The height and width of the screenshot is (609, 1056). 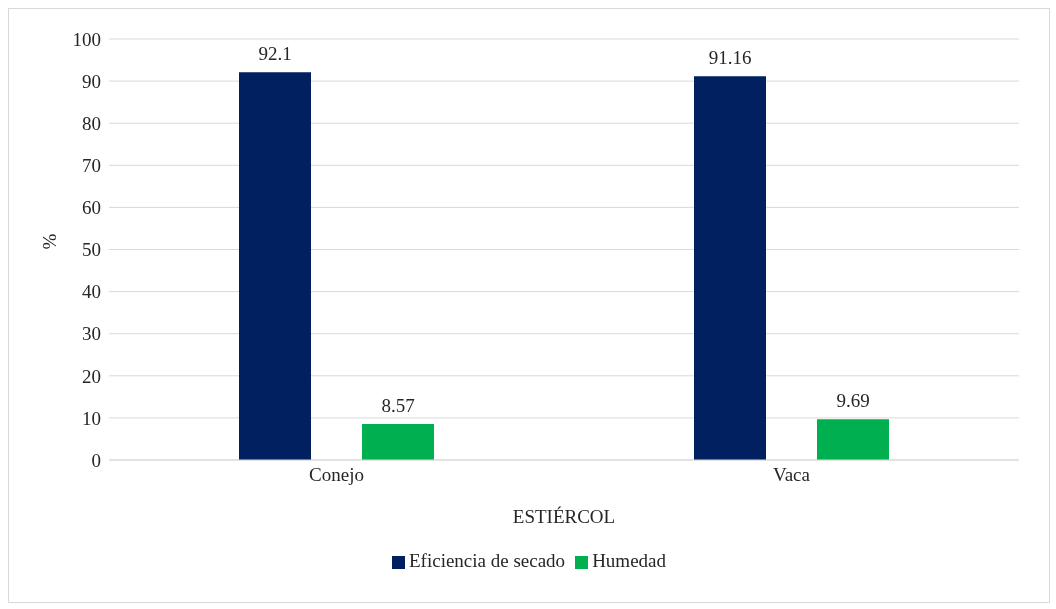 I want to click on legend-label: Eficiencia de secado, so click(x=487, y=560).